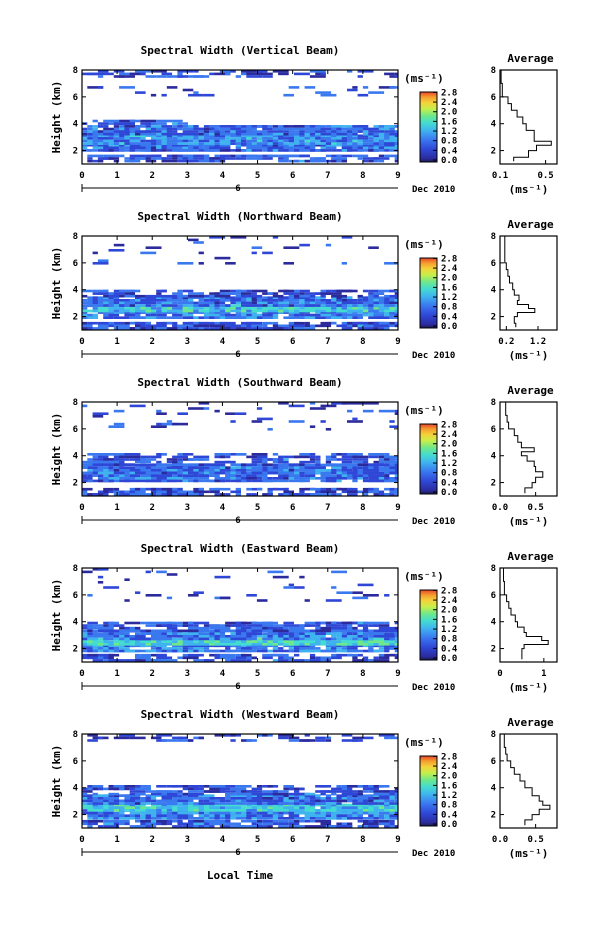 This screenshot has height=929, width=613. Describe the element at coordinates (520, 282) in the screenshot. I see `average-profile-line` at that location.